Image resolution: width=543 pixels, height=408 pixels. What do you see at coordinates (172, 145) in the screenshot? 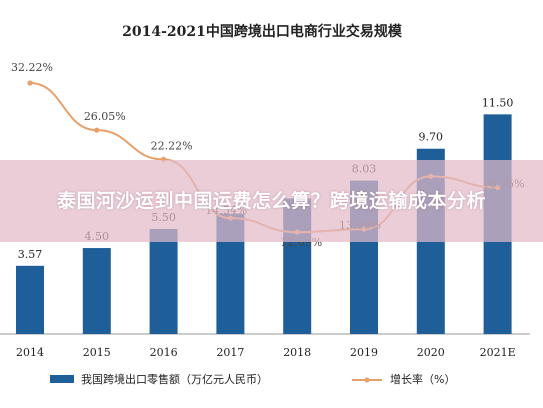
I see `growth-label-2016: 22.22%` at bounding box center [172, 145].